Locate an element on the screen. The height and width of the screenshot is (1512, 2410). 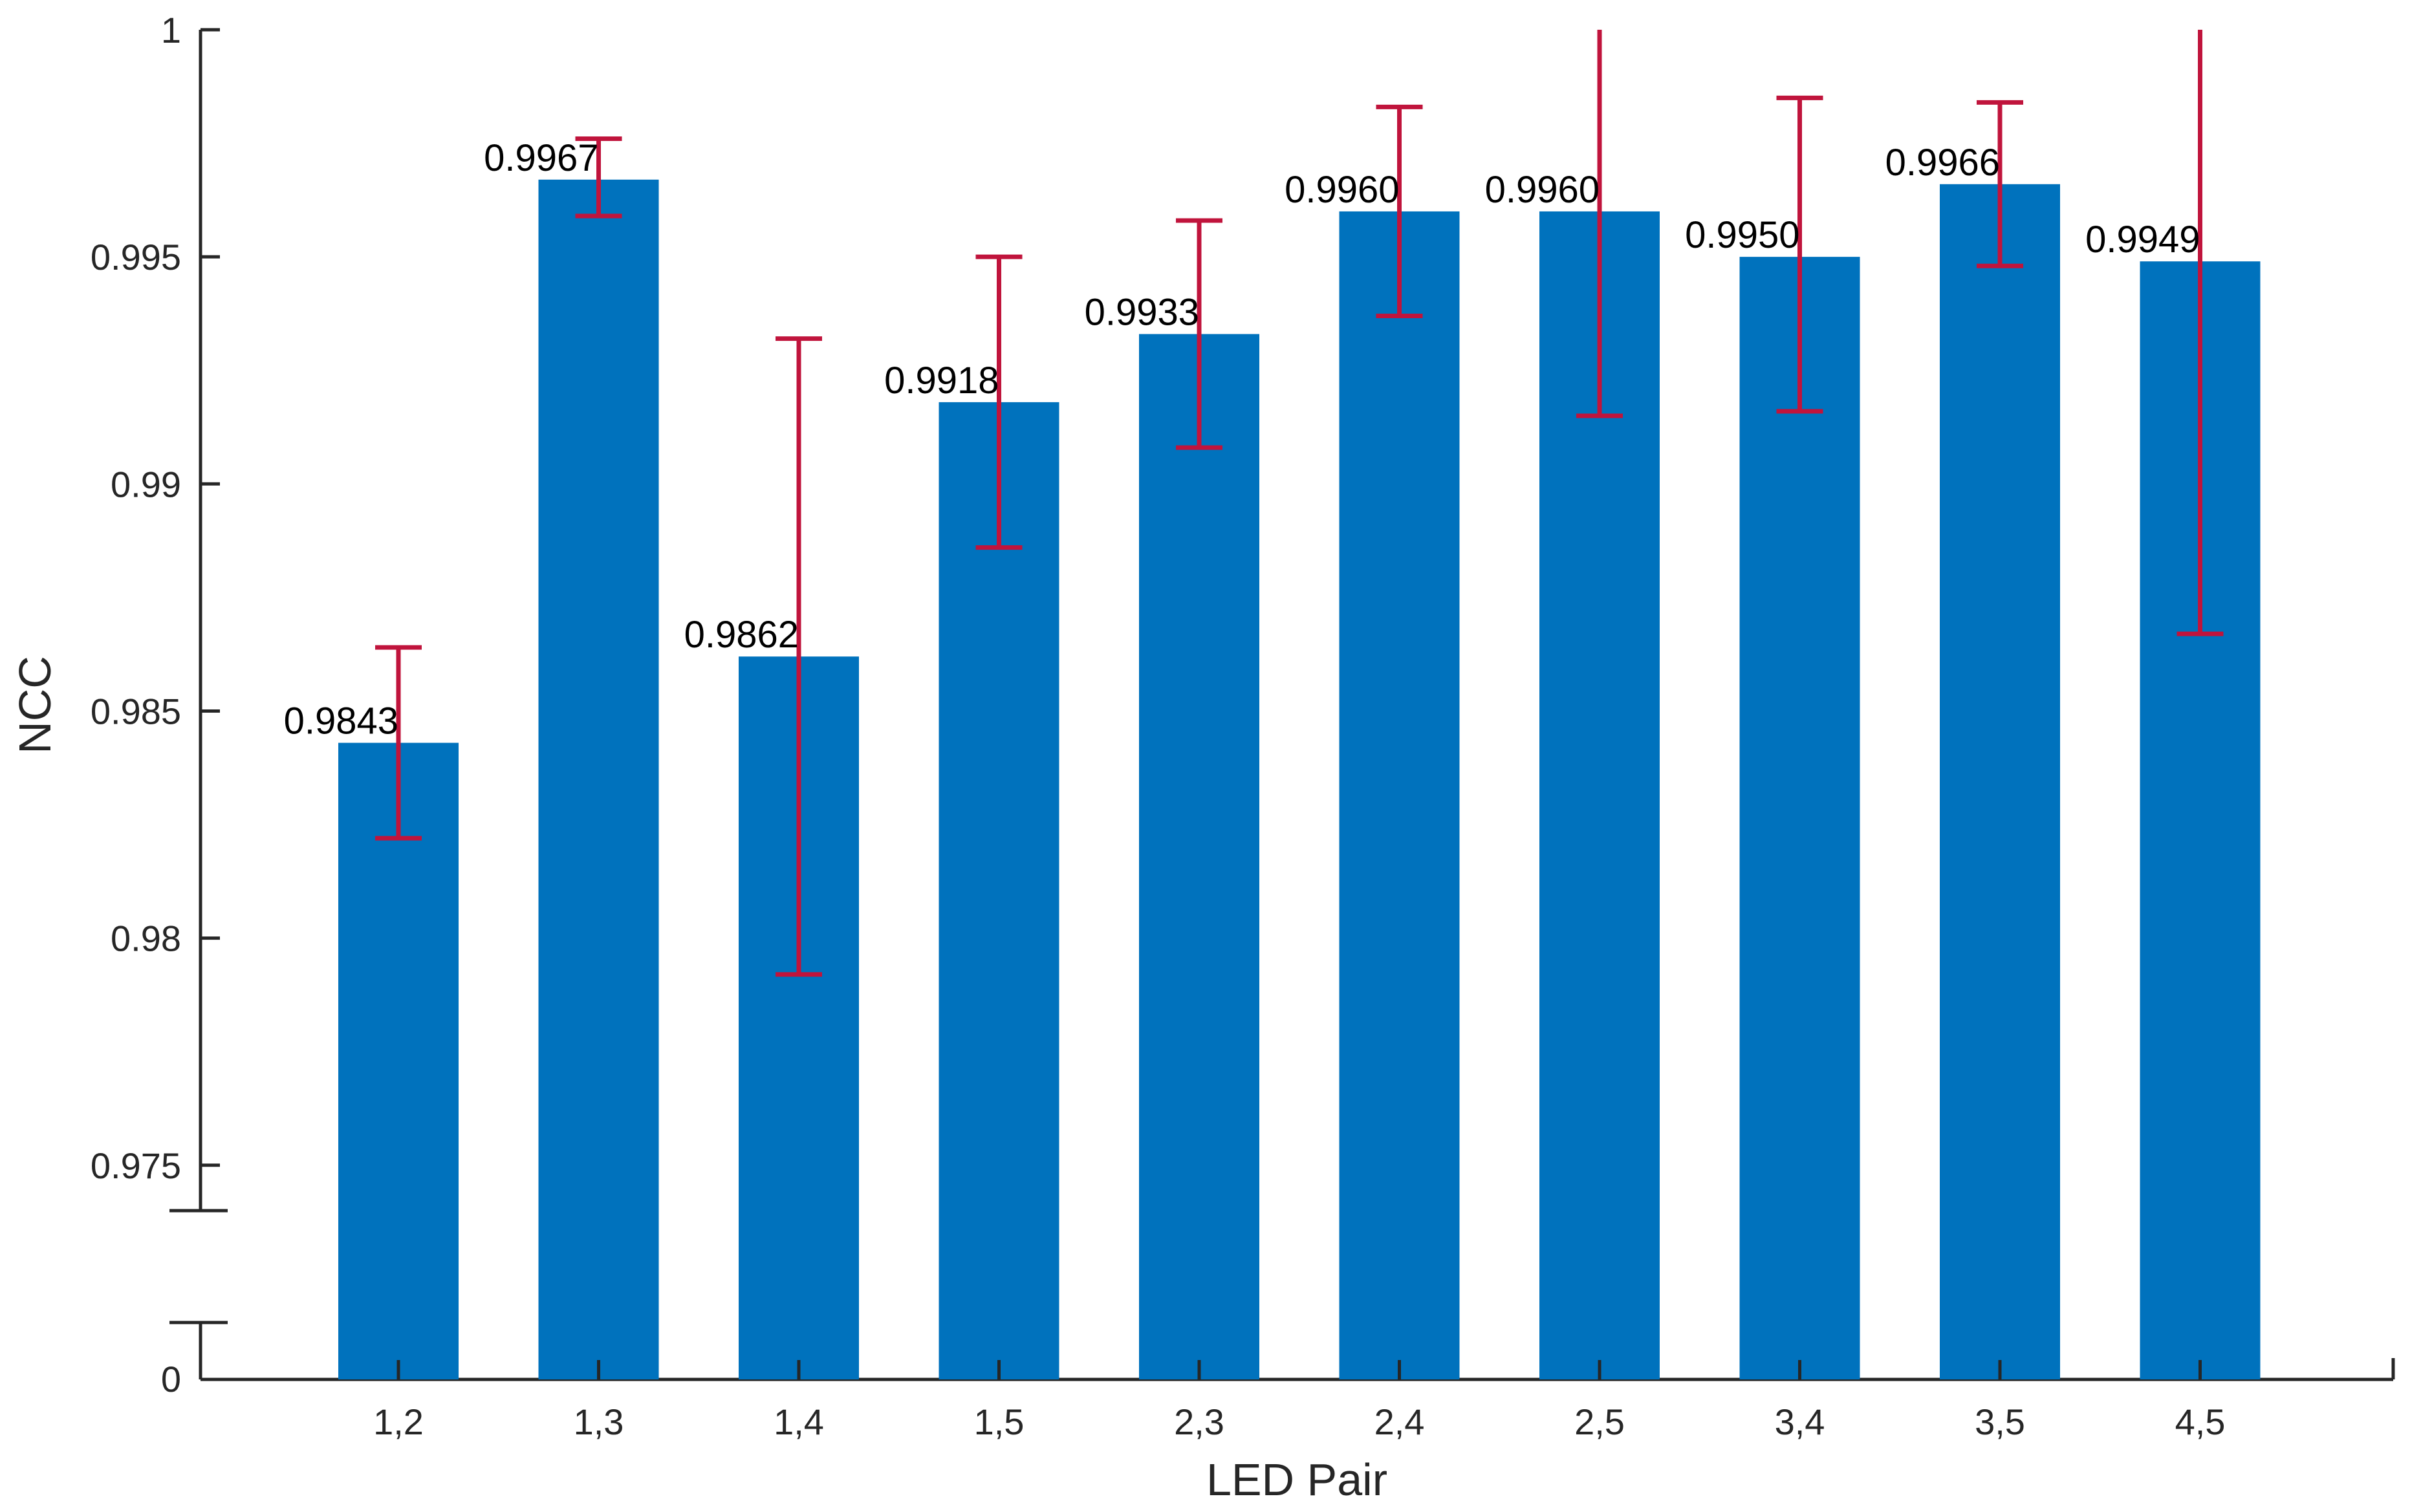
x-tick-label-1-4: 1,4 is located at coordinates (799, 1421).